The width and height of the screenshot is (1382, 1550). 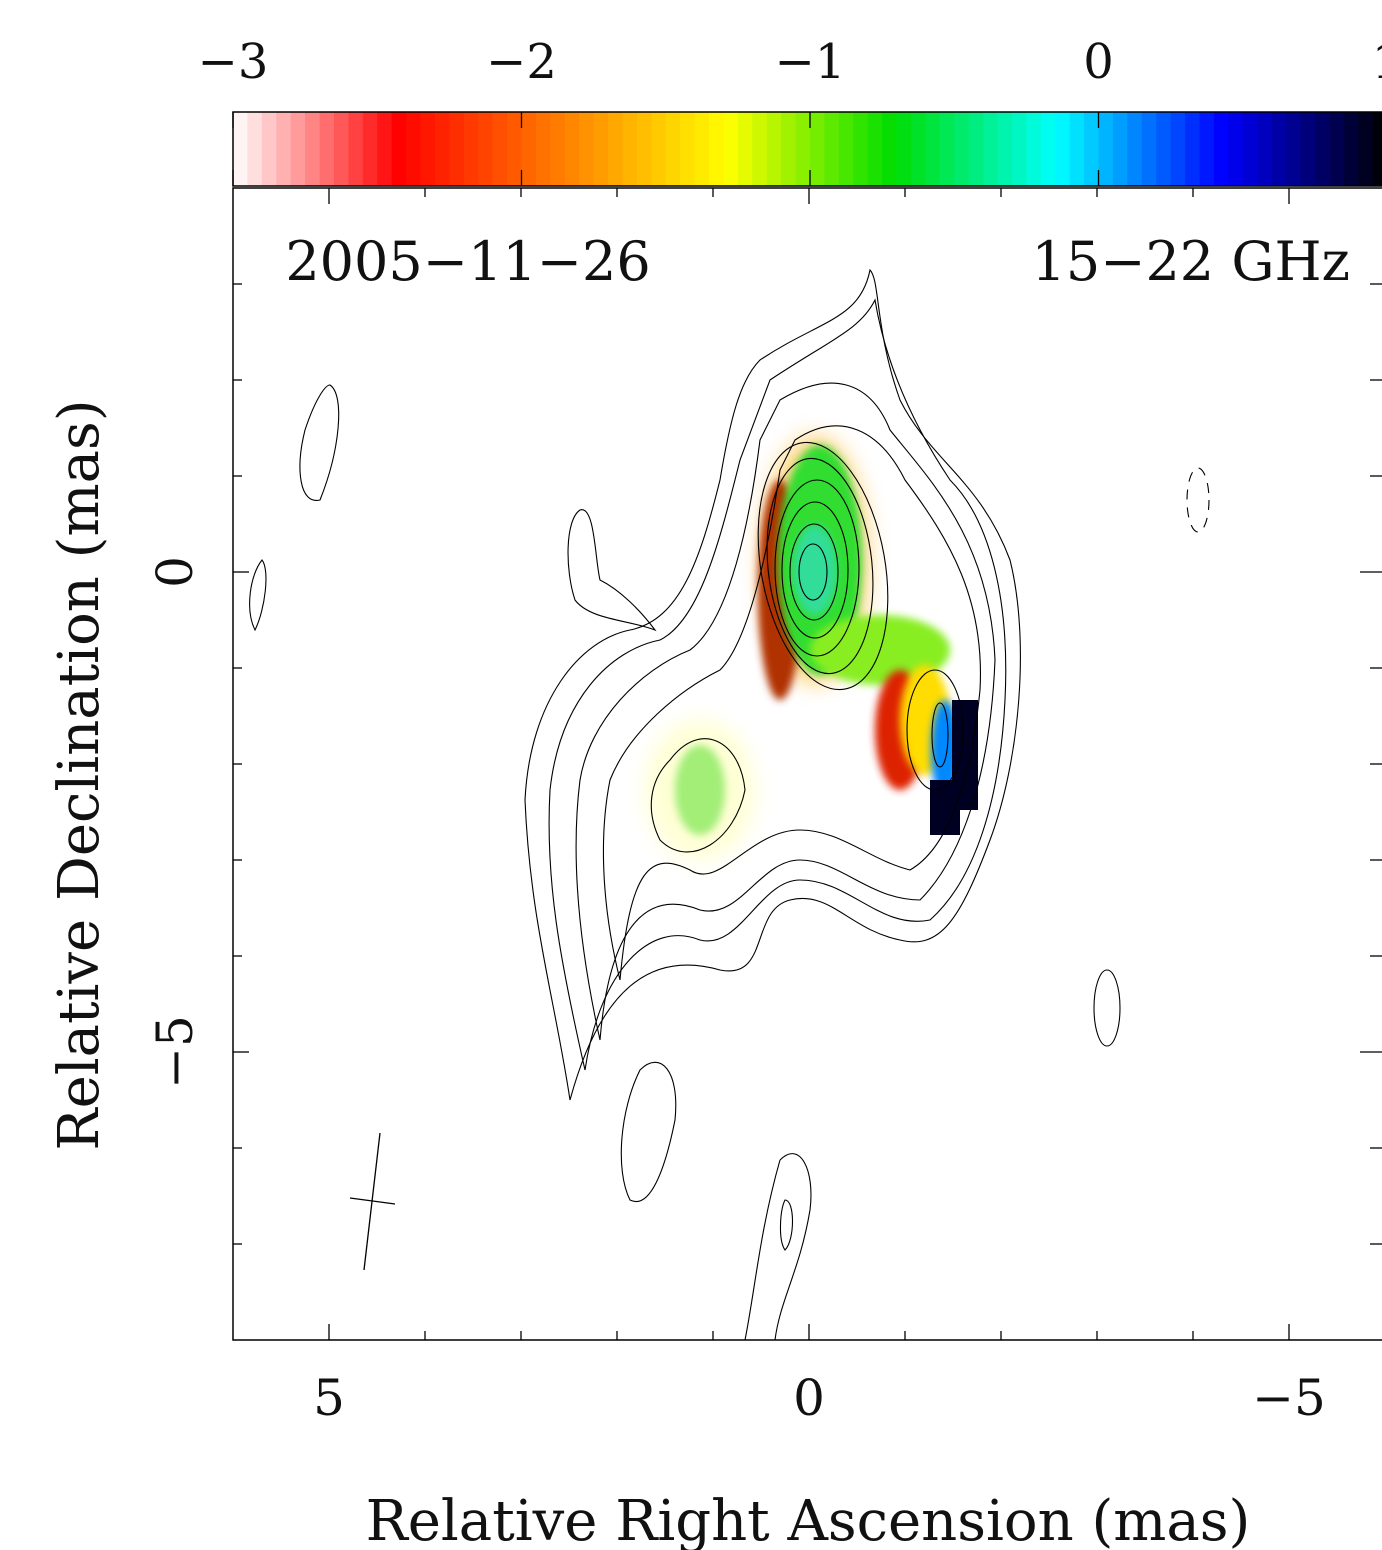 I want to click on y-axis-label: Relative Declination (mas), so click(x=79, y=774).